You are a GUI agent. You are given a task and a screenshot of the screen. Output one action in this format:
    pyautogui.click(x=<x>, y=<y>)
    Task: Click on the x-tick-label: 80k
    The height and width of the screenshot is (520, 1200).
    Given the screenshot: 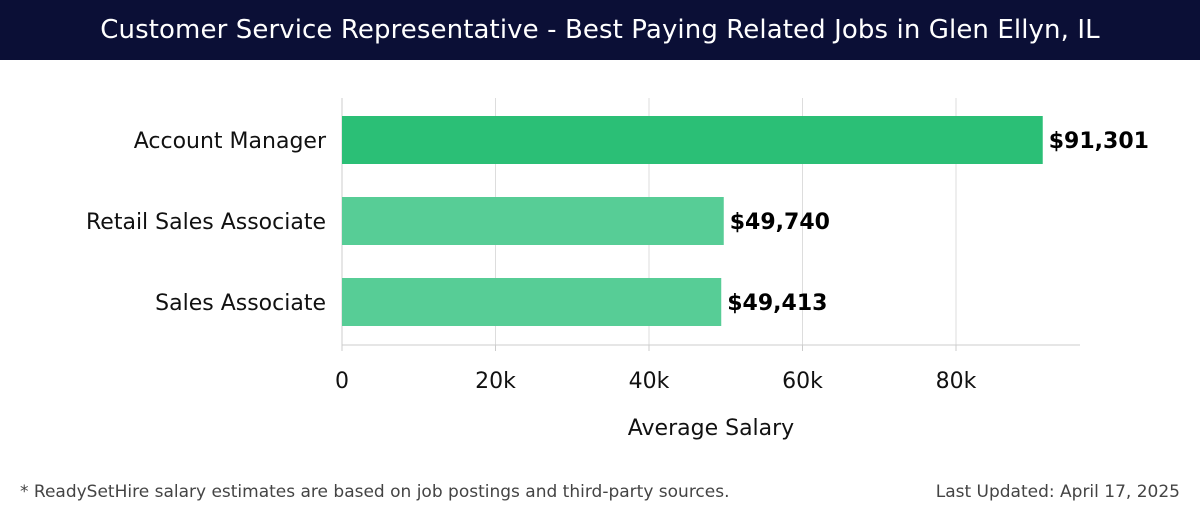 What is the action you would take?
    pyautogui.click(x=956, y=381)
    